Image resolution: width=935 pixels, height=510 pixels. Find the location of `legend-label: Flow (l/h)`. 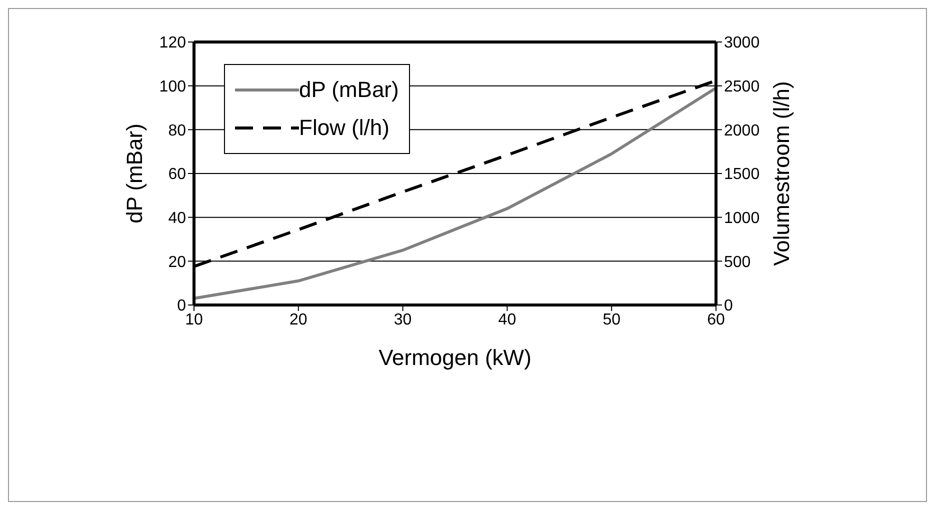

legend-label: Flow (l/h) is located at coordinates (344, 128).